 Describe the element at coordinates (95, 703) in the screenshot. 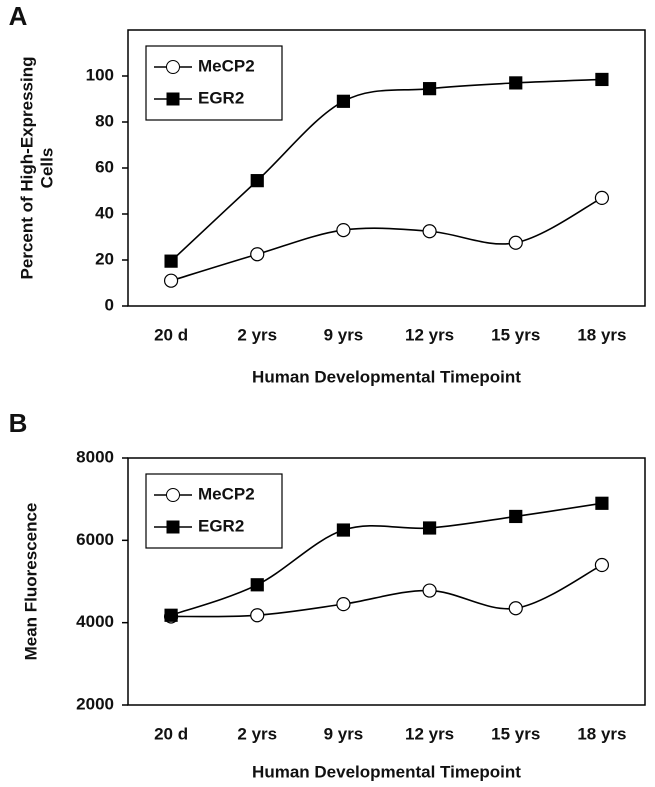

I see `y-tick-label: 2000` at that location.